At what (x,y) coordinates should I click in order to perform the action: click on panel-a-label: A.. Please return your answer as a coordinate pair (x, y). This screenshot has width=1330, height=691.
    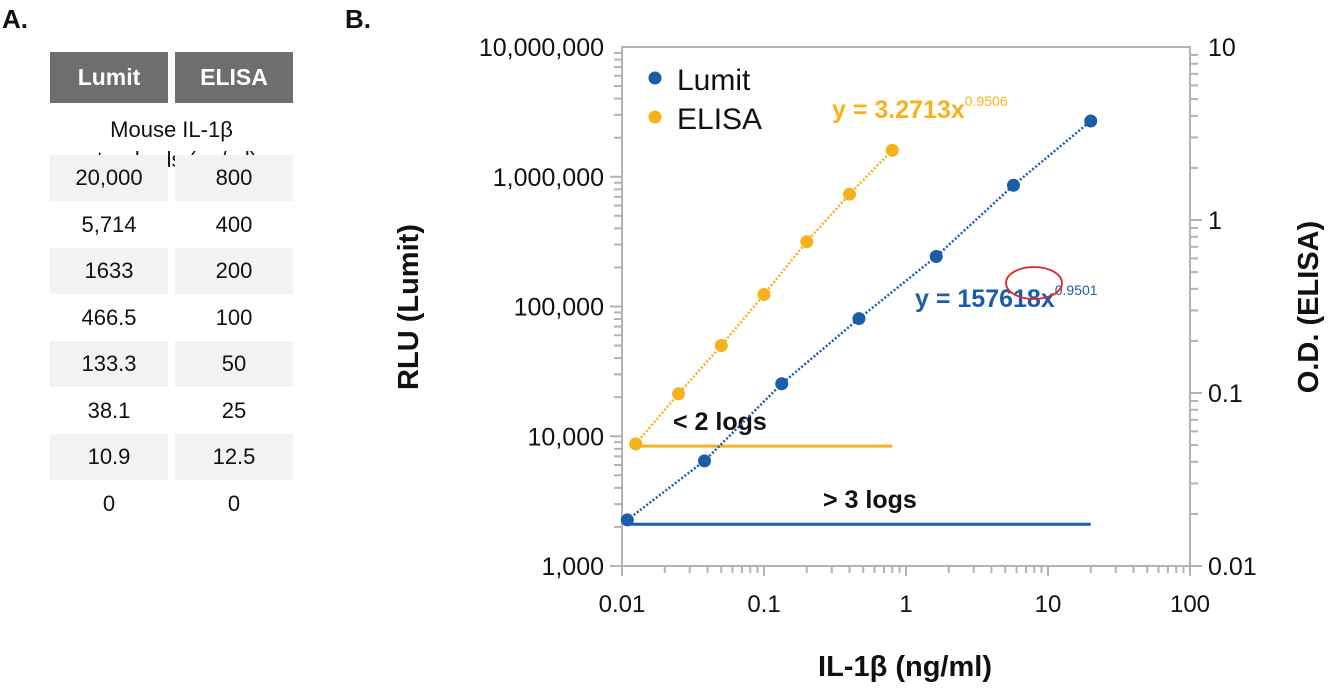
    Looking at the image, I should click on (15, 19).